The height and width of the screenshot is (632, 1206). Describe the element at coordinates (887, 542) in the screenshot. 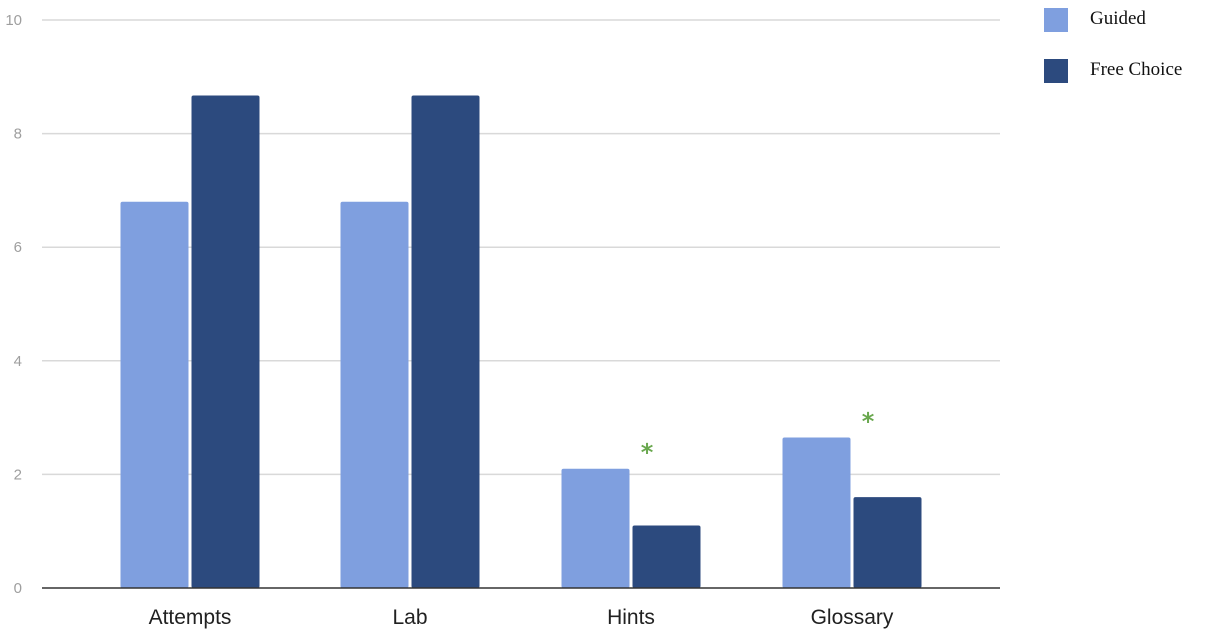

I see `bar-free-choice-glossary` at that location.